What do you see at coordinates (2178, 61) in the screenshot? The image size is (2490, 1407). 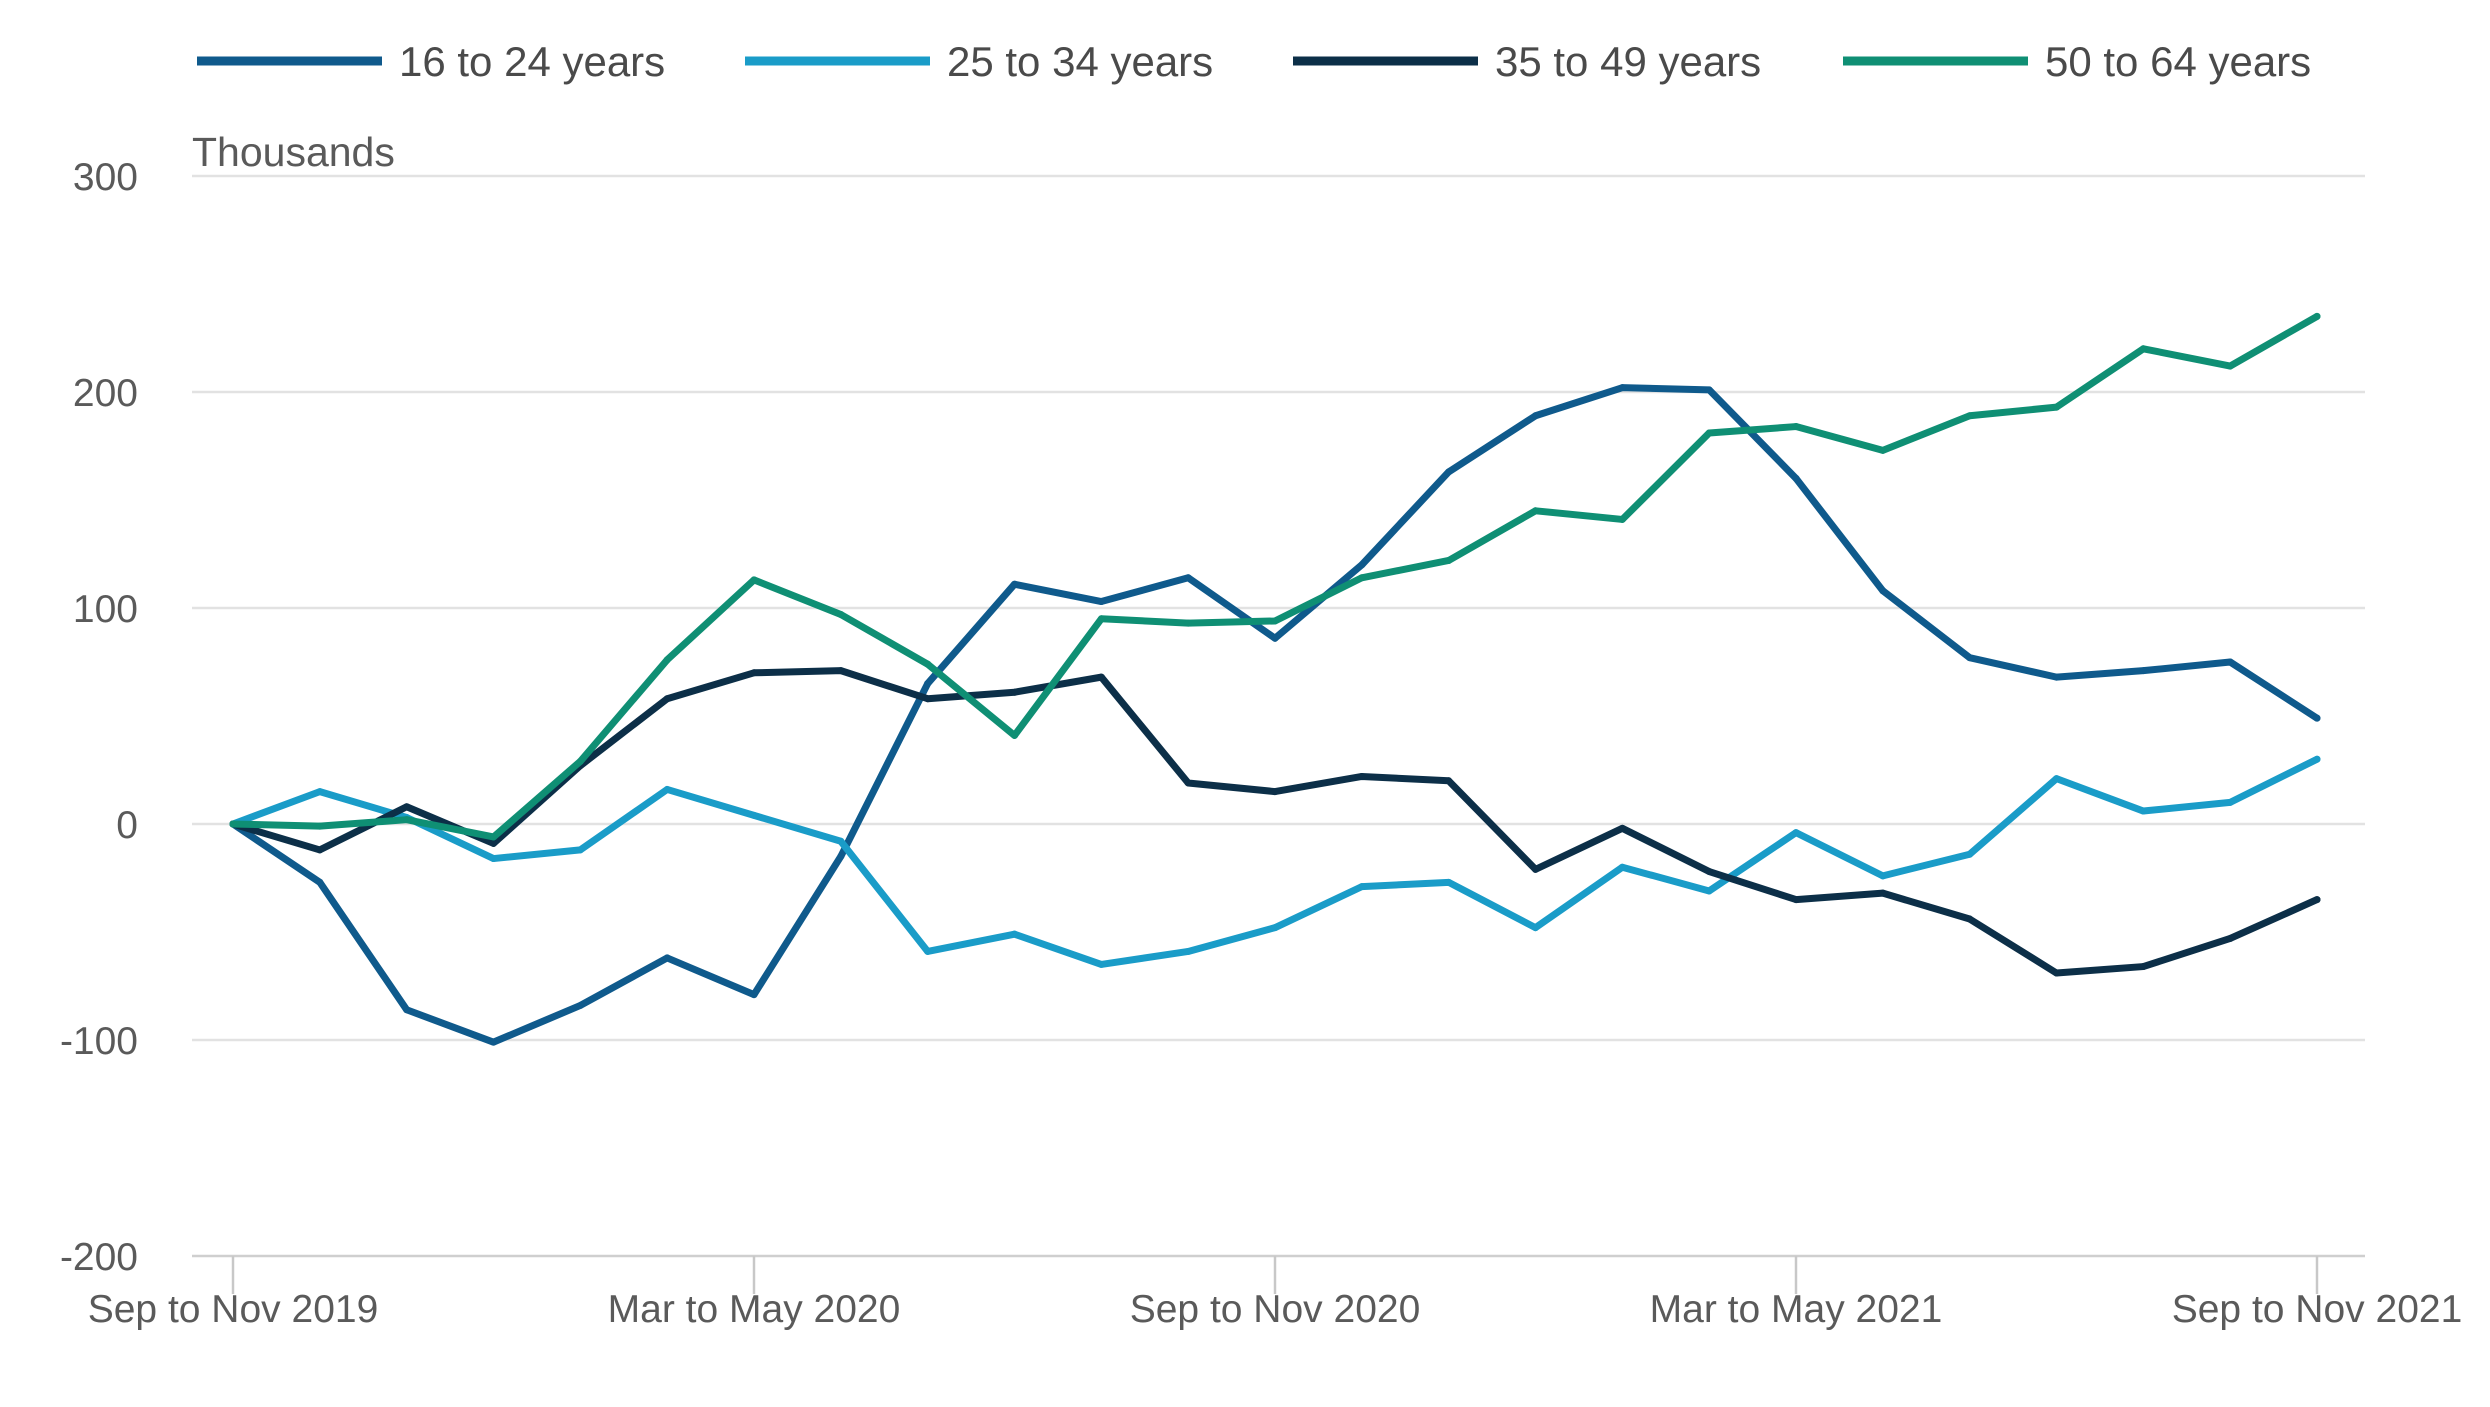 I see `legend-label: 50 to 64 years` at bounding box center [2178, 61].